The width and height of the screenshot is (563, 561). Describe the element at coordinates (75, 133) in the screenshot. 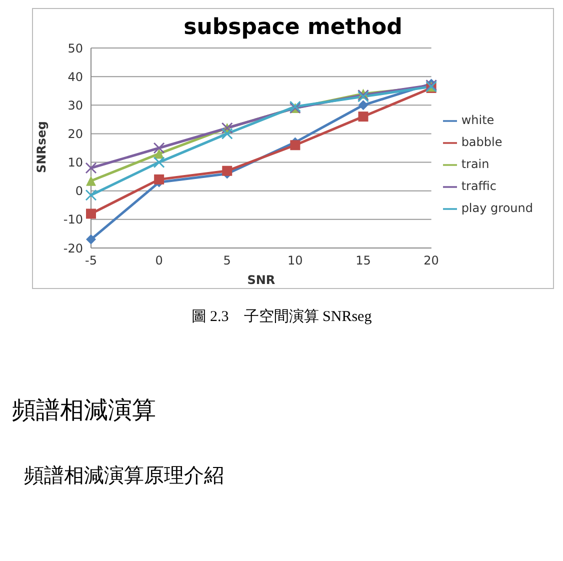

I see `y-tick-label: 20` at that location.